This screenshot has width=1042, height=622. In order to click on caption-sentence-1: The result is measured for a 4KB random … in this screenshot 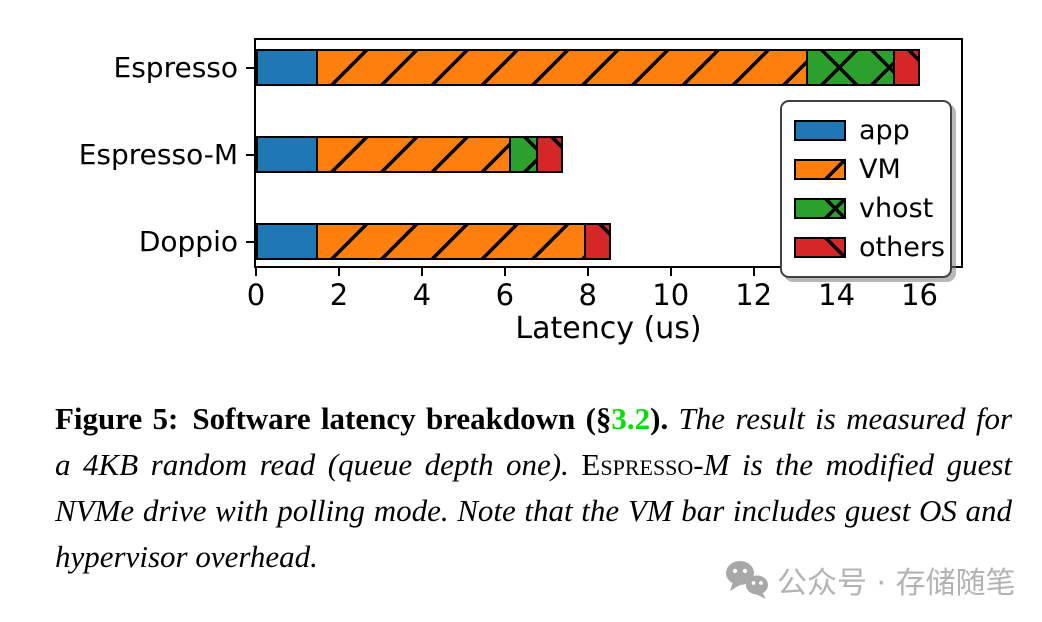, I will do `click(534, 441)`.